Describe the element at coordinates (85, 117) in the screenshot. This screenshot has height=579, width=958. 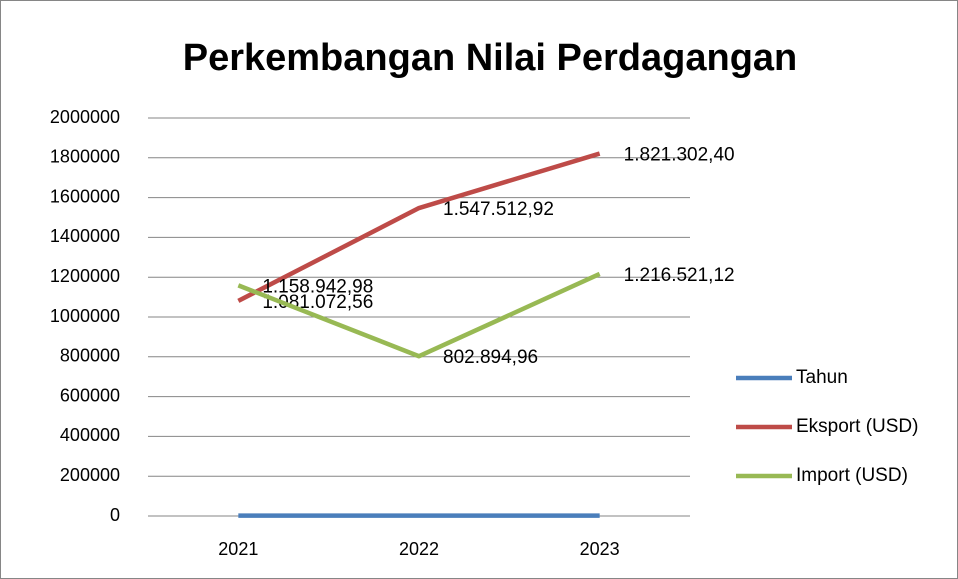
I see `y-tick-label: 2000000` at that location.